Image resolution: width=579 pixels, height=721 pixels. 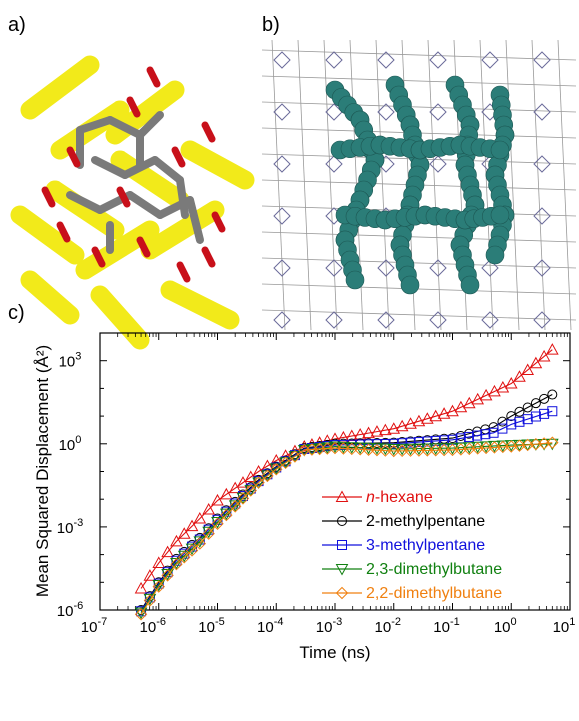 I want to click on y-tick-label: 10⁻⁶, so click(x=70, y=610).